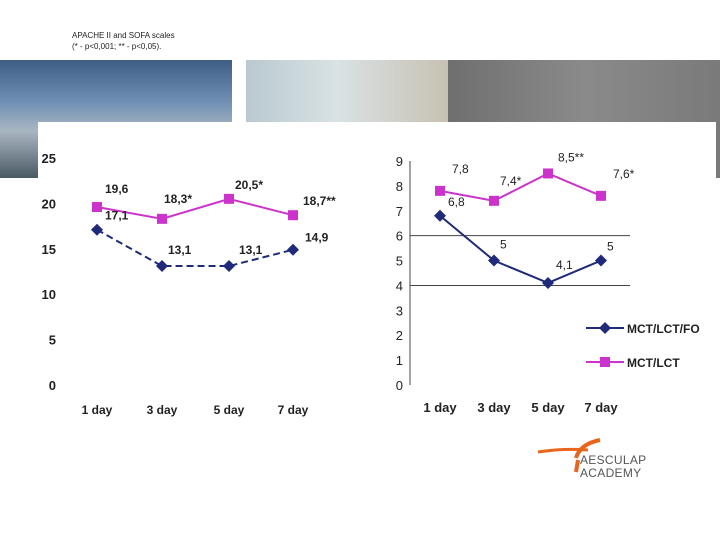 The width and height of the screenshot is (720, 540). Describe the element at coordinates (117, 46) in the screenshot. I see `caption-significance: (* - p<0,001; ** - p<0,05).` at that location.